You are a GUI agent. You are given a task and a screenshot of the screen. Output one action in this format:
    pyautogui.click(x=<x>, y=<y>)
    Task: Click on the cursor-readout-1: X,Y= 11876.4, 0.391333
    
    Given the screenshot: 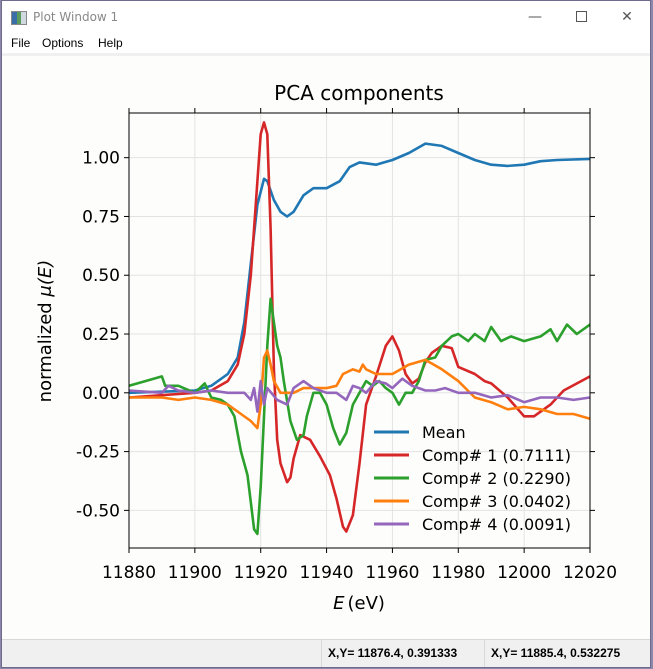 What is the action you would take?
    pyautogui.click(x=404, y=653)
    